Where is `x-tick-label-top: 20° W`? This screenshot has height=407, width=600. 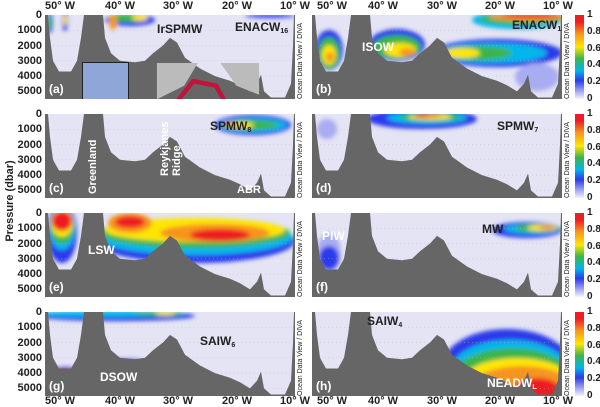
x-tick-label-top: 20° W is located at coordinates (237, 6).